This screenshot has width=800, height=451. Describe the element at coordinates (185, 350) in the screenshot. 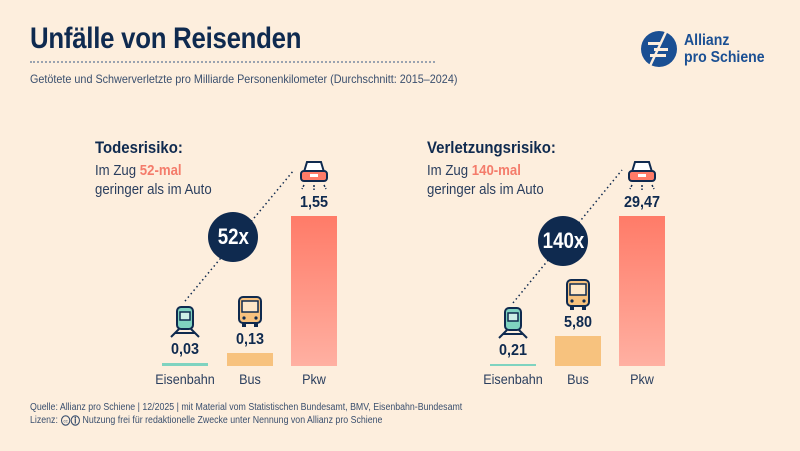

I see `value-label: 0,03` at that location.